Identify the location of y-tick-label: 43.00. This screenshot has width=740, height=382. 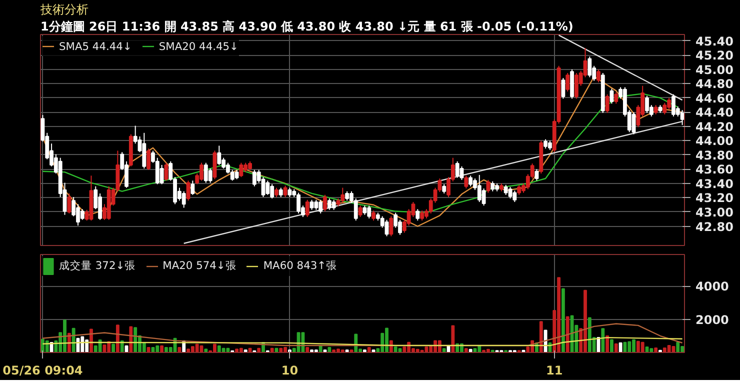
(715, 212).